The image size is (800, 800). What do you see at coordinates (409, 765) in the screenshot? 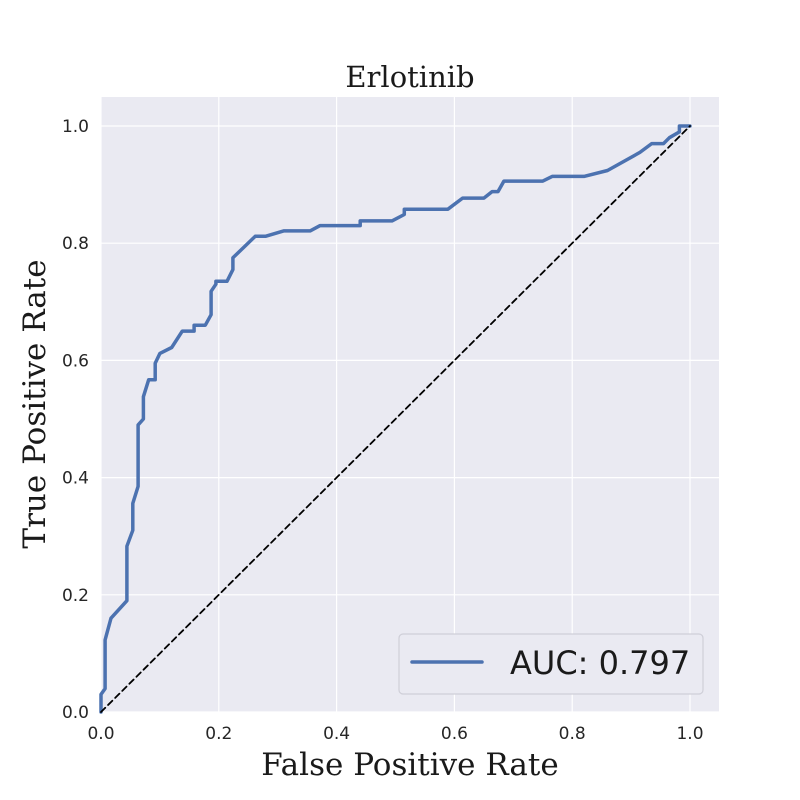
I see `x-axis-label: False Positive Rate` at bounding box center [409, 765].